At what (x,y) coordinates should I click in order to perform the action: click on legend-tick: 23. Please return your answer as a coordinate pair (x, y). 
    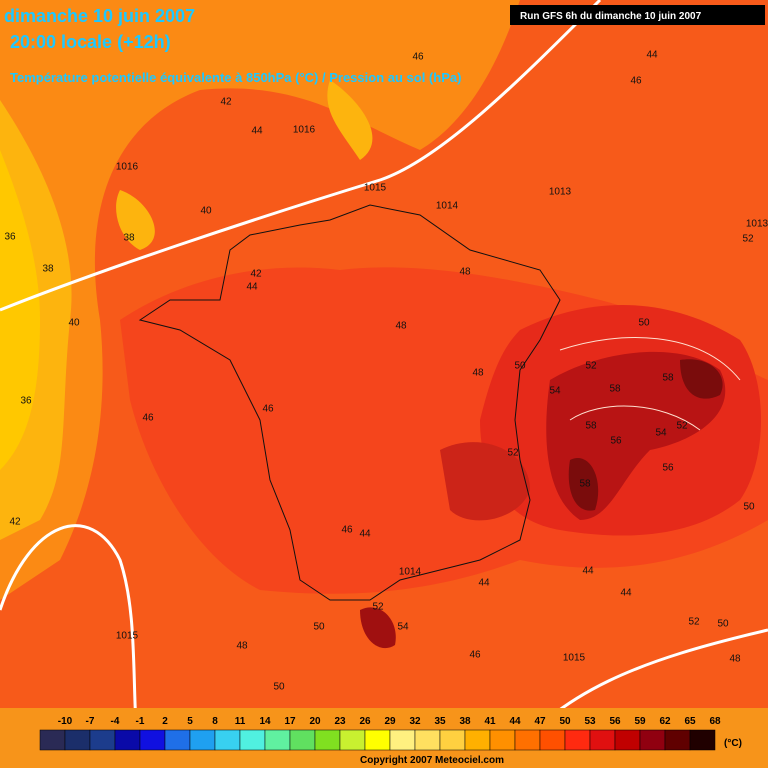
    Looking at the image, I should click on (340, 721).